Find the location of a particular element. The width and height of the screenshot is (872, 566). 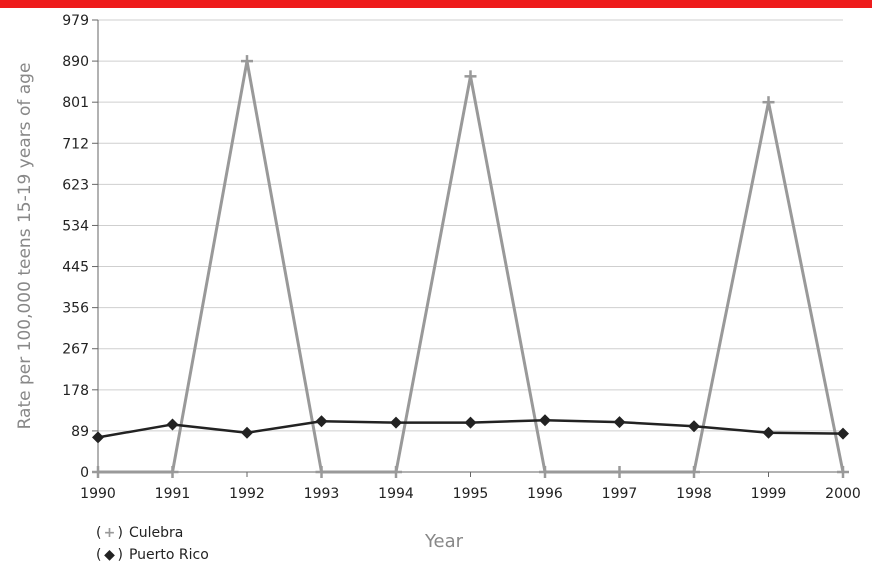

y-tick-labels: 0 89 178 267 356 445 534 623 712 801 890 979 is located at coordinates (75, 247).